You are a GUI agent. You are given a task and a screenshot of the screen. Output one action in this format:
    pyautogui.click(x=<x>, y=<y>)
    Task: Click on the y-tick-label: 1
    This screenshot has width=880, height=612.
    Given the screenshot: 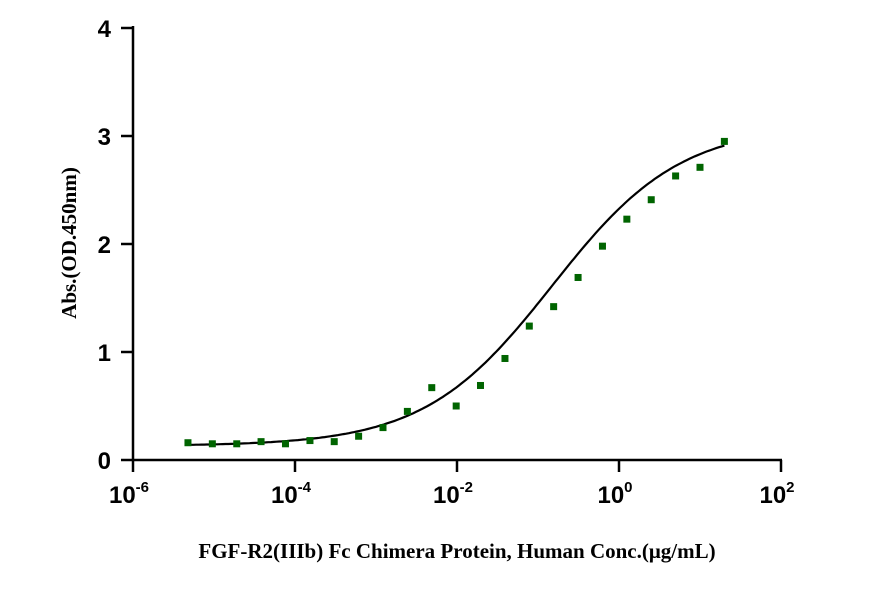 What is the action you would take?
    pyautogui.click(x=104, y=353)
    